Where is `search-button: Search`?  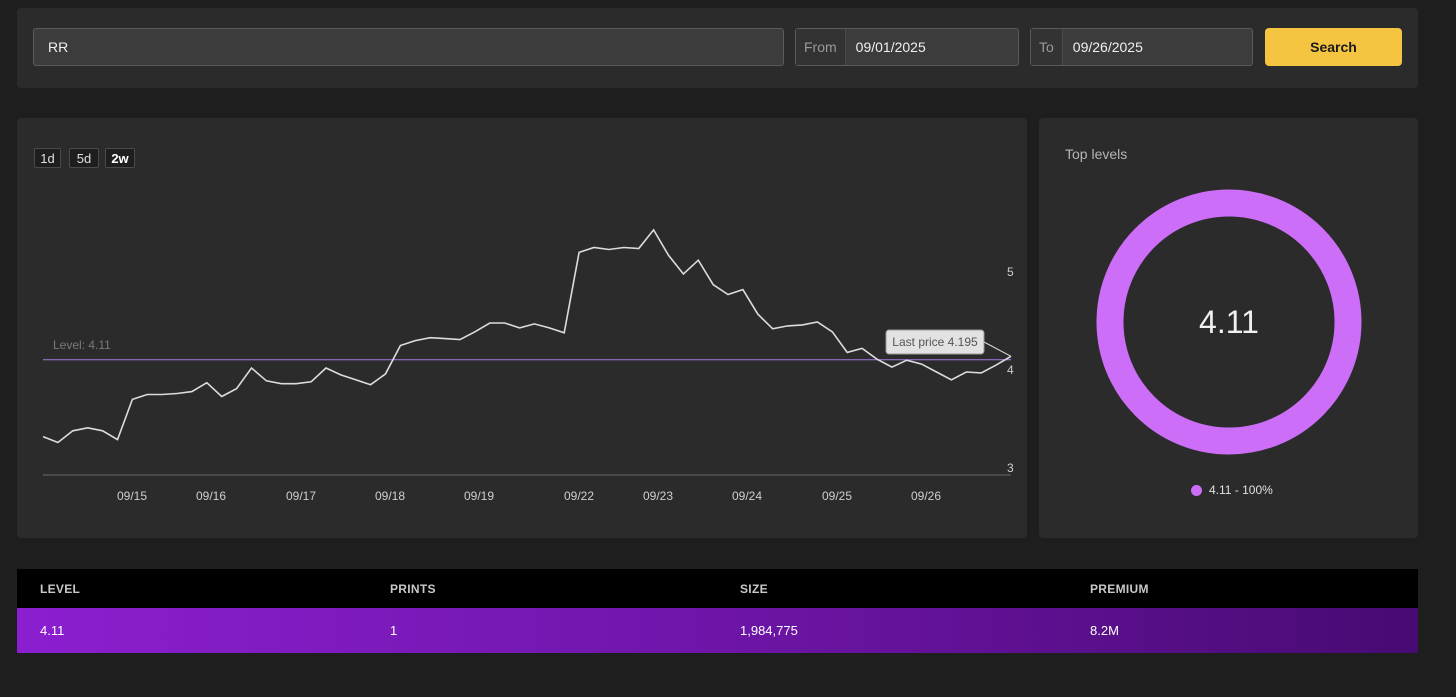
search-button: Search is located at coordinates (1333, 47).